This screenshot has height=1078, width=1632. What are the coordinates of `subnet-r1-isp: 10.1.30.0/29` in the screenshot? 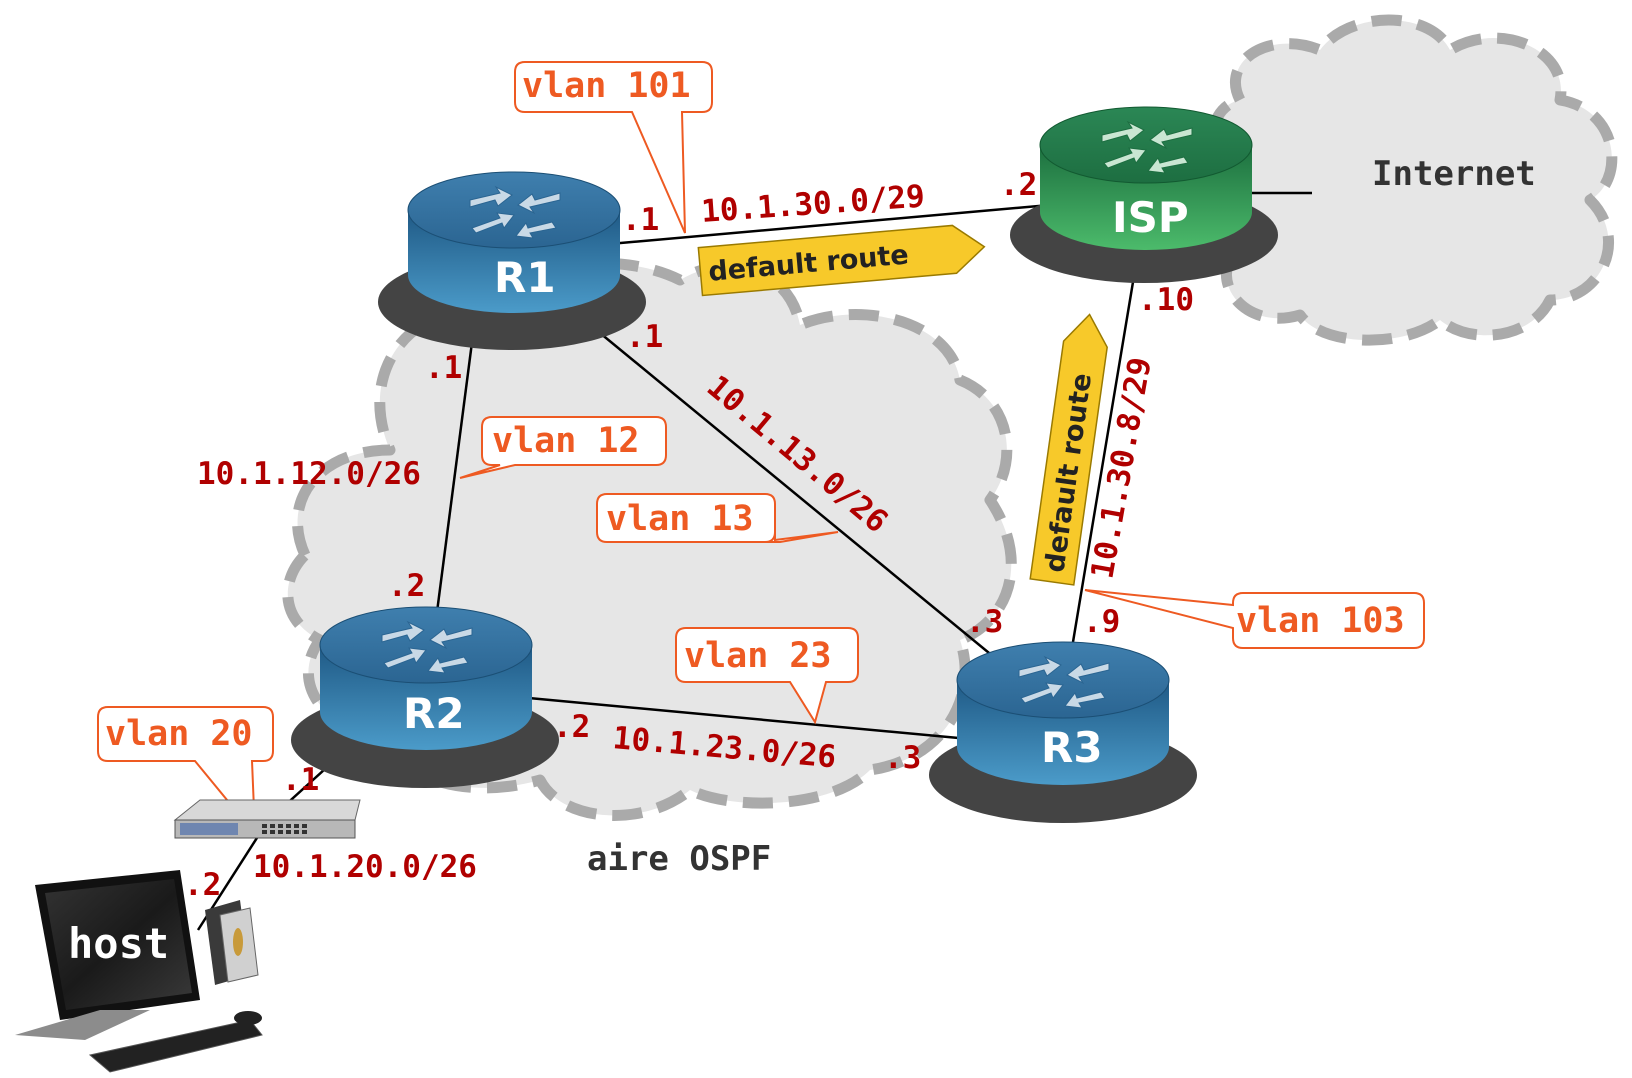 It's located at (813, 204).